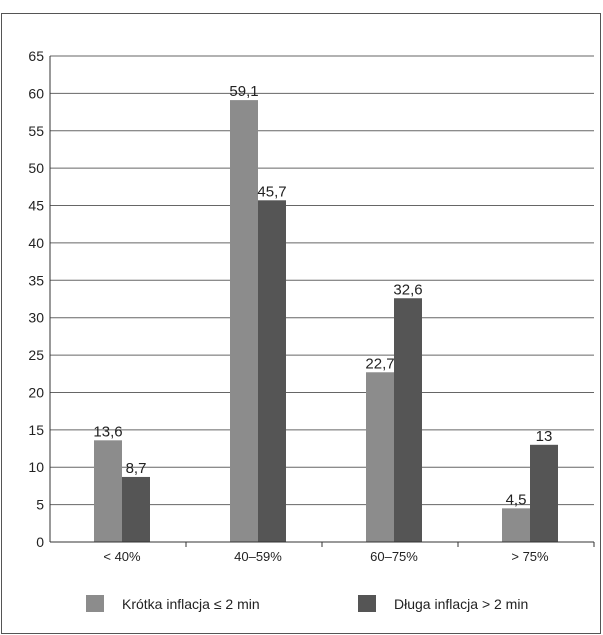 This screenshot has width=603, height=635. Describe the element at coordinates (36, 467) in the screenshot. I see `y-tick-label: 10` at that location.